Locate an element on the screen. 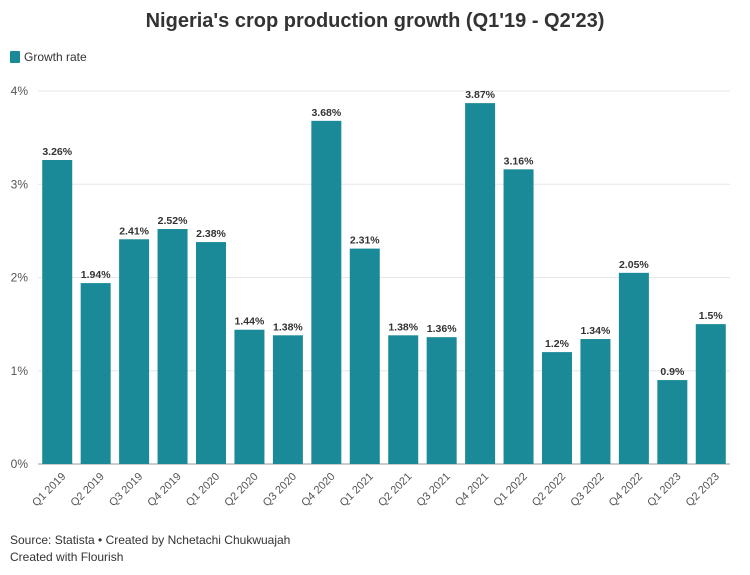  data-label: 2.38% is located at coordinates (211, 234).